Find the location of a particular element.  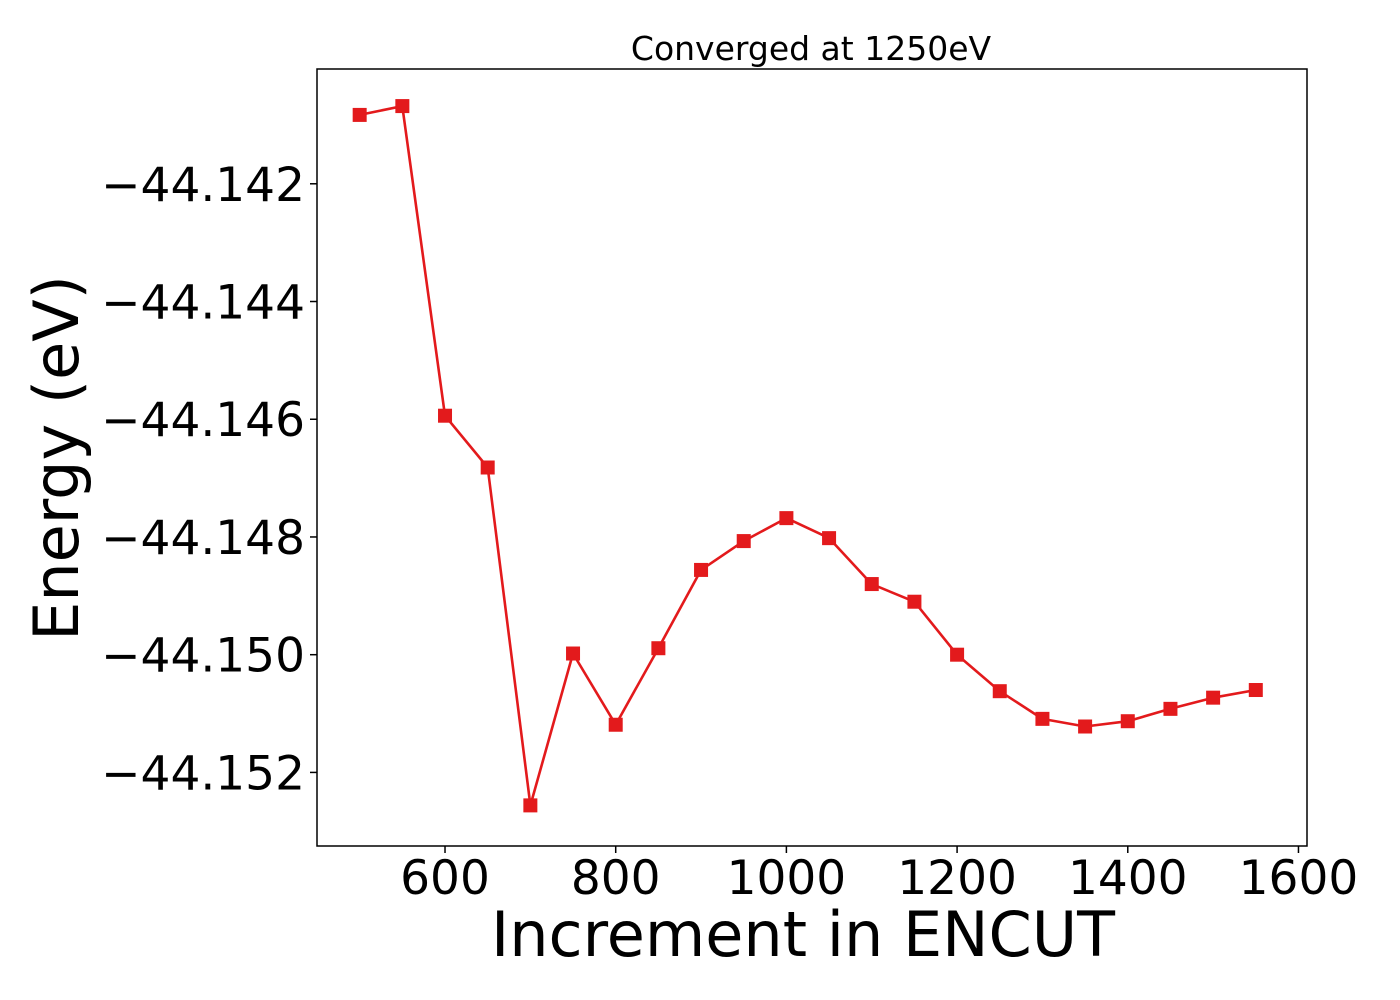

x-tick-label: 600 is located at coordinates (445, 878).